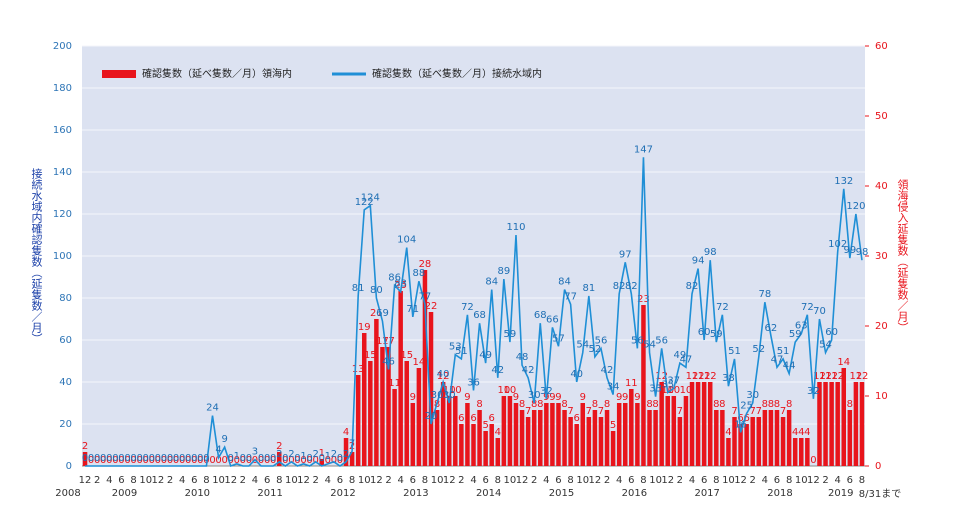 This screenshot has width=958, height=532. Describe the element at coordinates (881, 326) in the screenshot. I see `y2-tick-label: 20` at that location.